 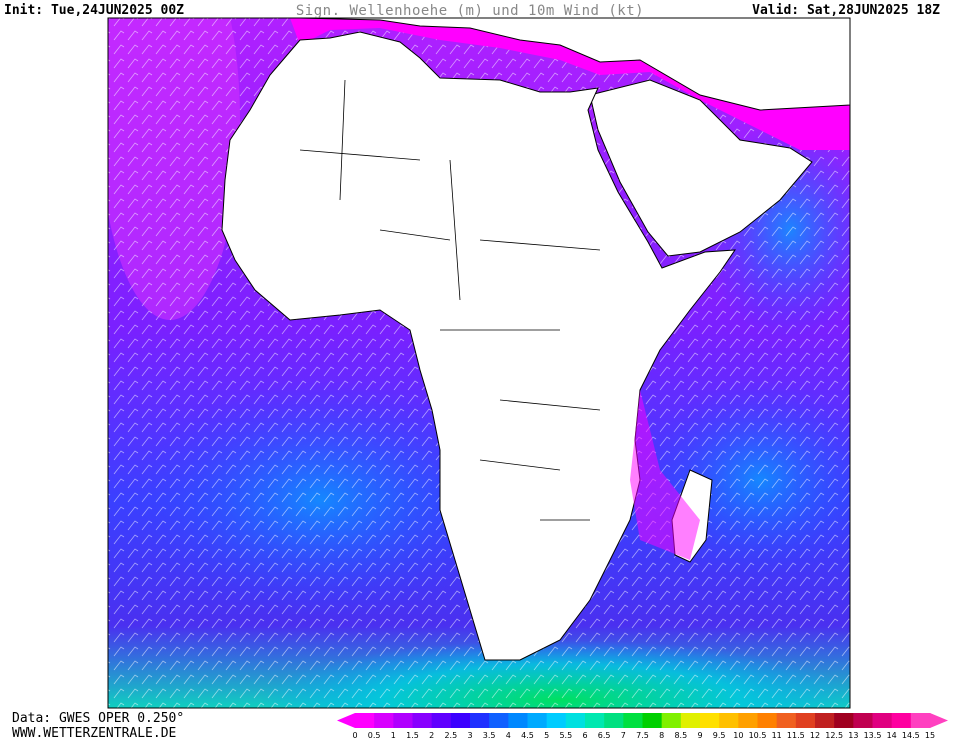 I want to click on init-time: Init: Tue,24JUN2025 00Z, so click(x=94, y=10).